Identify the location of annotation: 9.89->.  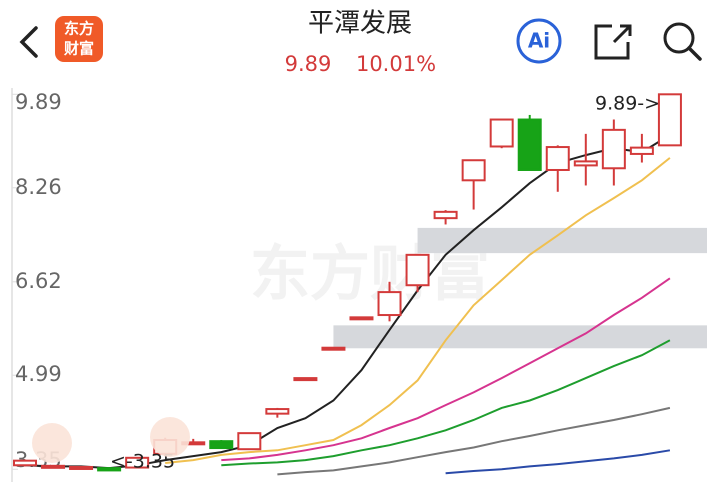
(627, 104).